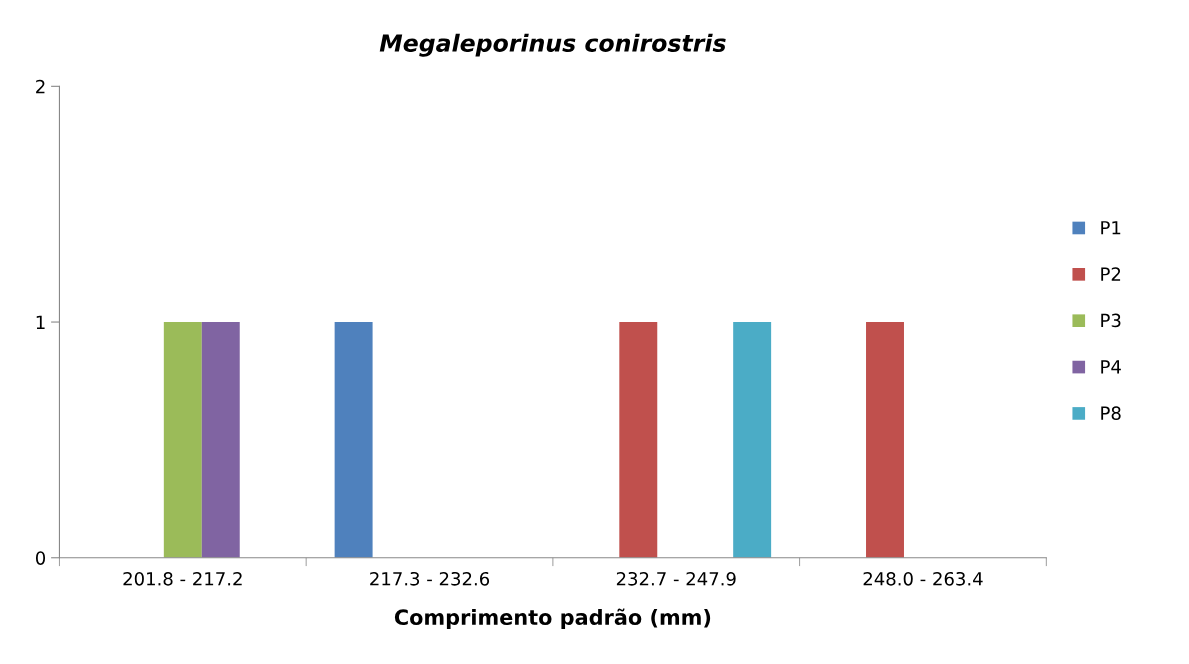  What do you see at coordinates (430, 578) in the screenshot?
I see `x-tick-label: 217.3 - 232.6` at bounding box center [430, 578].